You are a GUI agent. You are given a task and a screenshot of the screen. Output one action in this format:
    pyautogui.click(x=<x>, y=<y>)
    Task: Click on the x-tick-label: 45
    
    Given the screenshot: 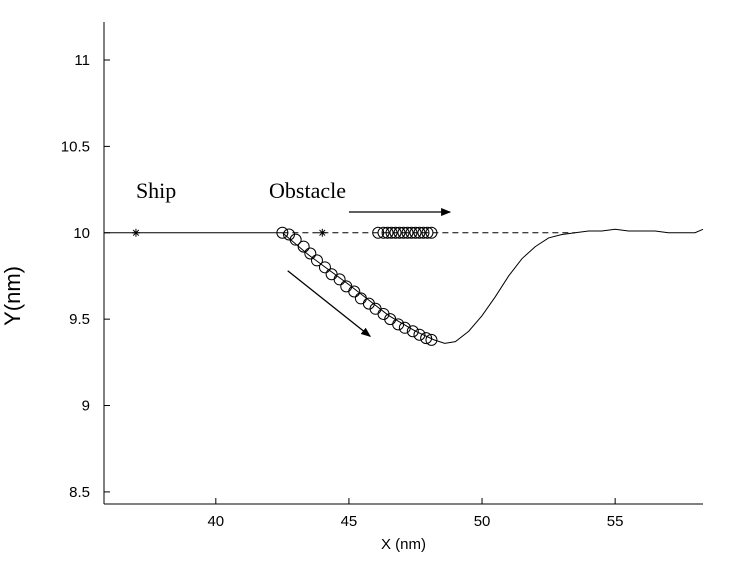 What is the action you would take?
    pyautogui.click(x=349, y=521)
    